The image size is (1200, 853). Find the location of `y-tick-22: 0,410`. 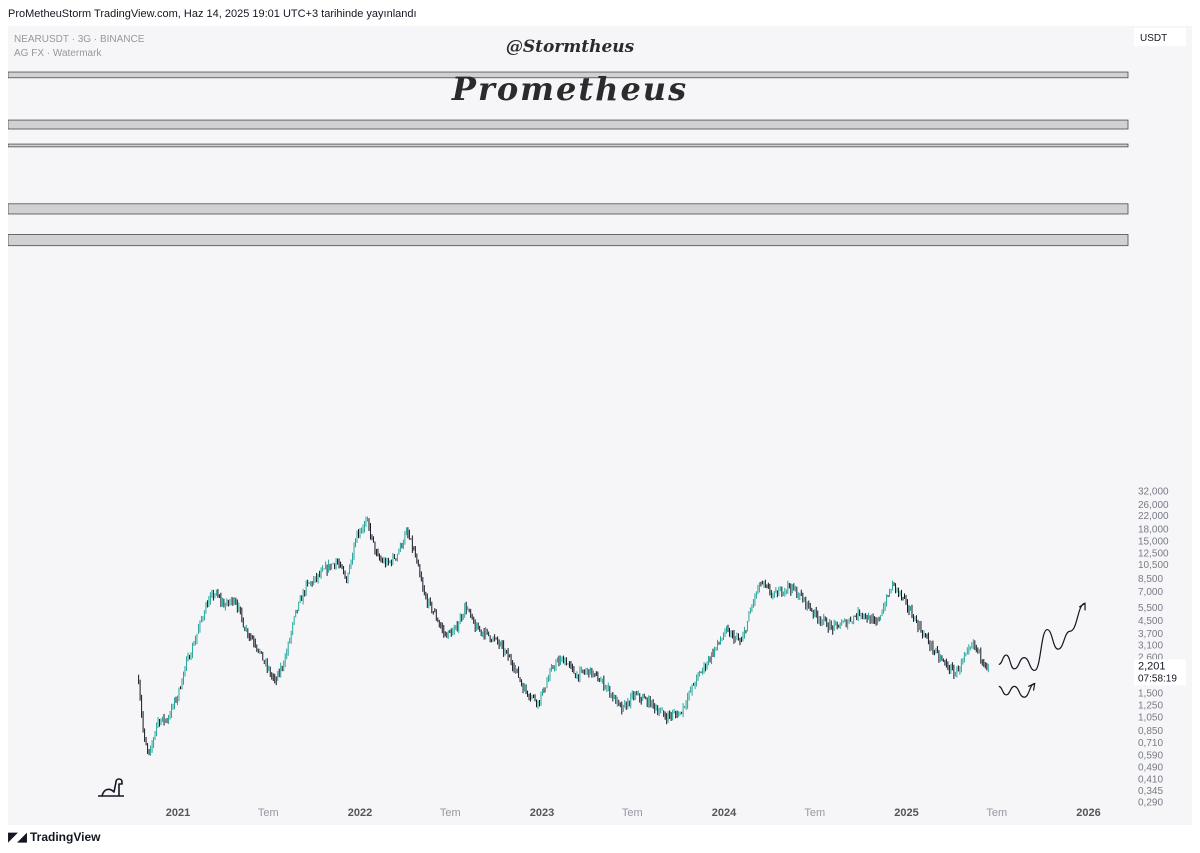

y-tick-22: 0,410 is located at coordinates (1150, 779).